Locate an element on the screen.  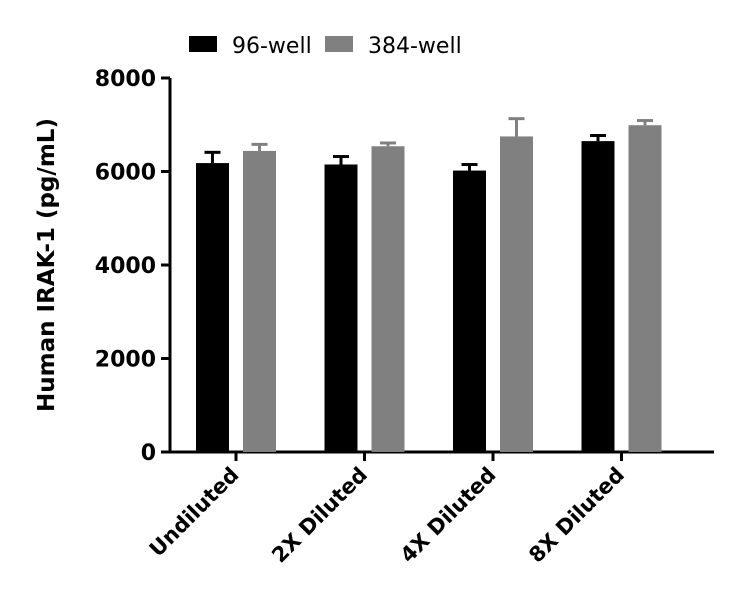
bar-96-well-4X-Diluted is located at coordinates (469, 311).